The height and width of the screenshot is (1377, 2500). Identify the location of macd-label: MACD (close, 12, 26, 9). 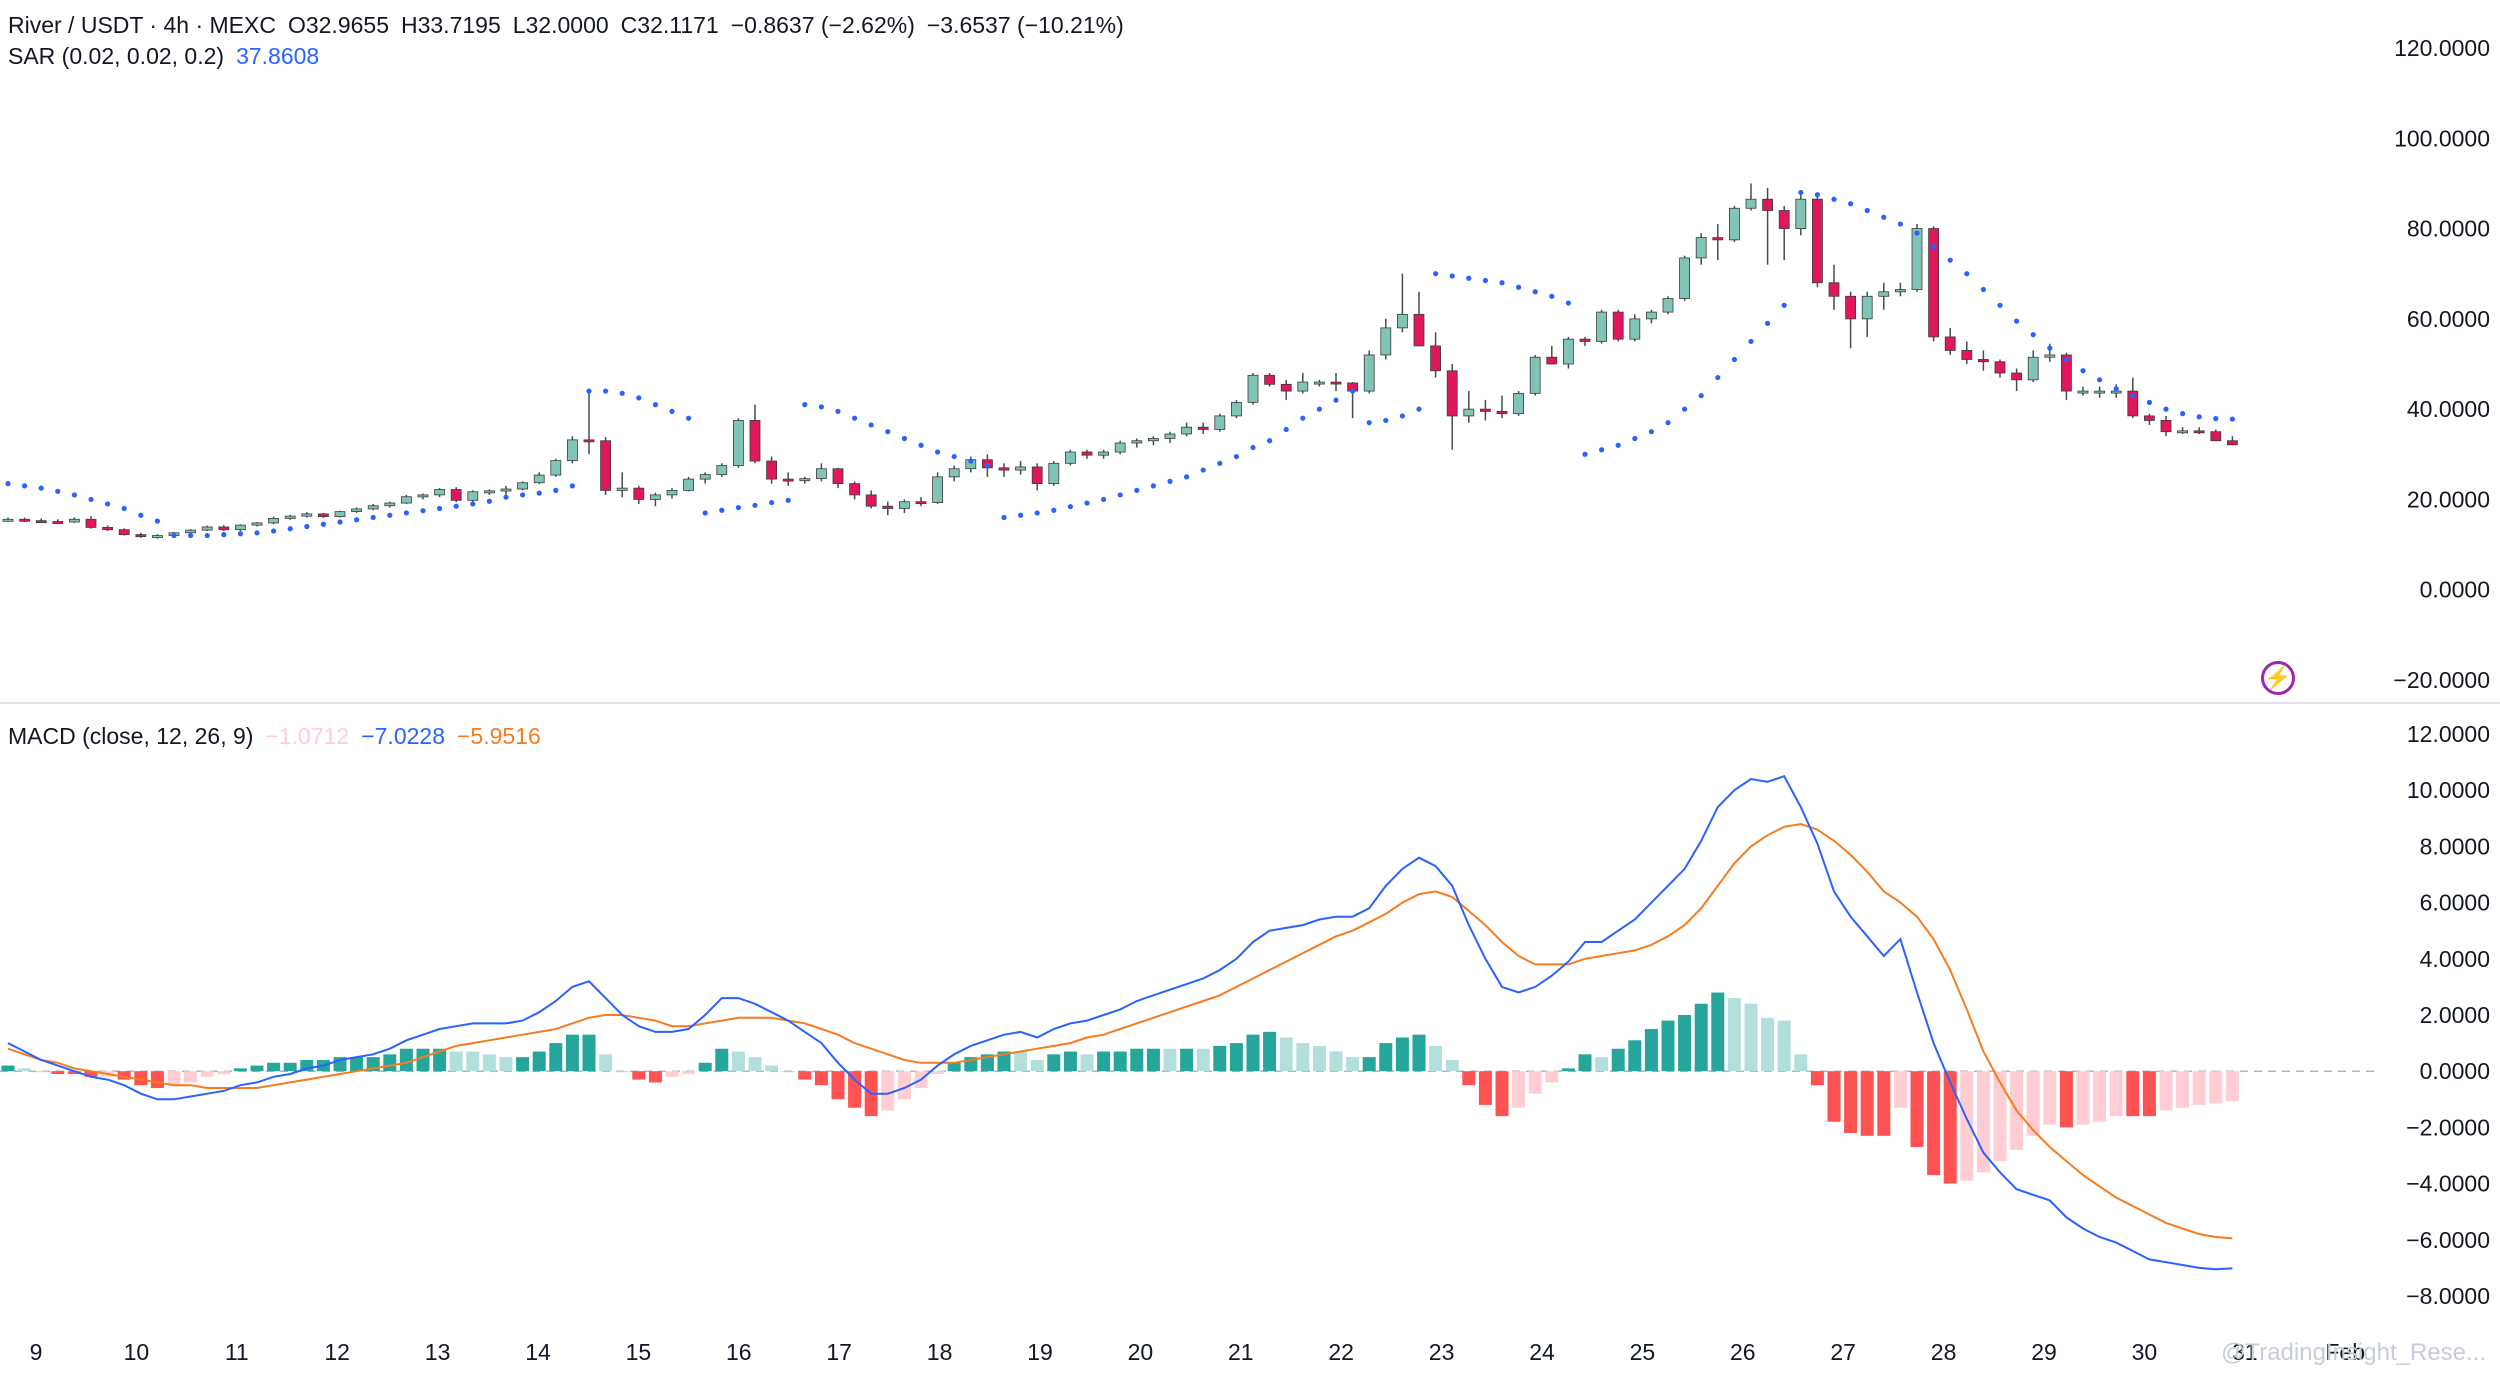
(131, 736).